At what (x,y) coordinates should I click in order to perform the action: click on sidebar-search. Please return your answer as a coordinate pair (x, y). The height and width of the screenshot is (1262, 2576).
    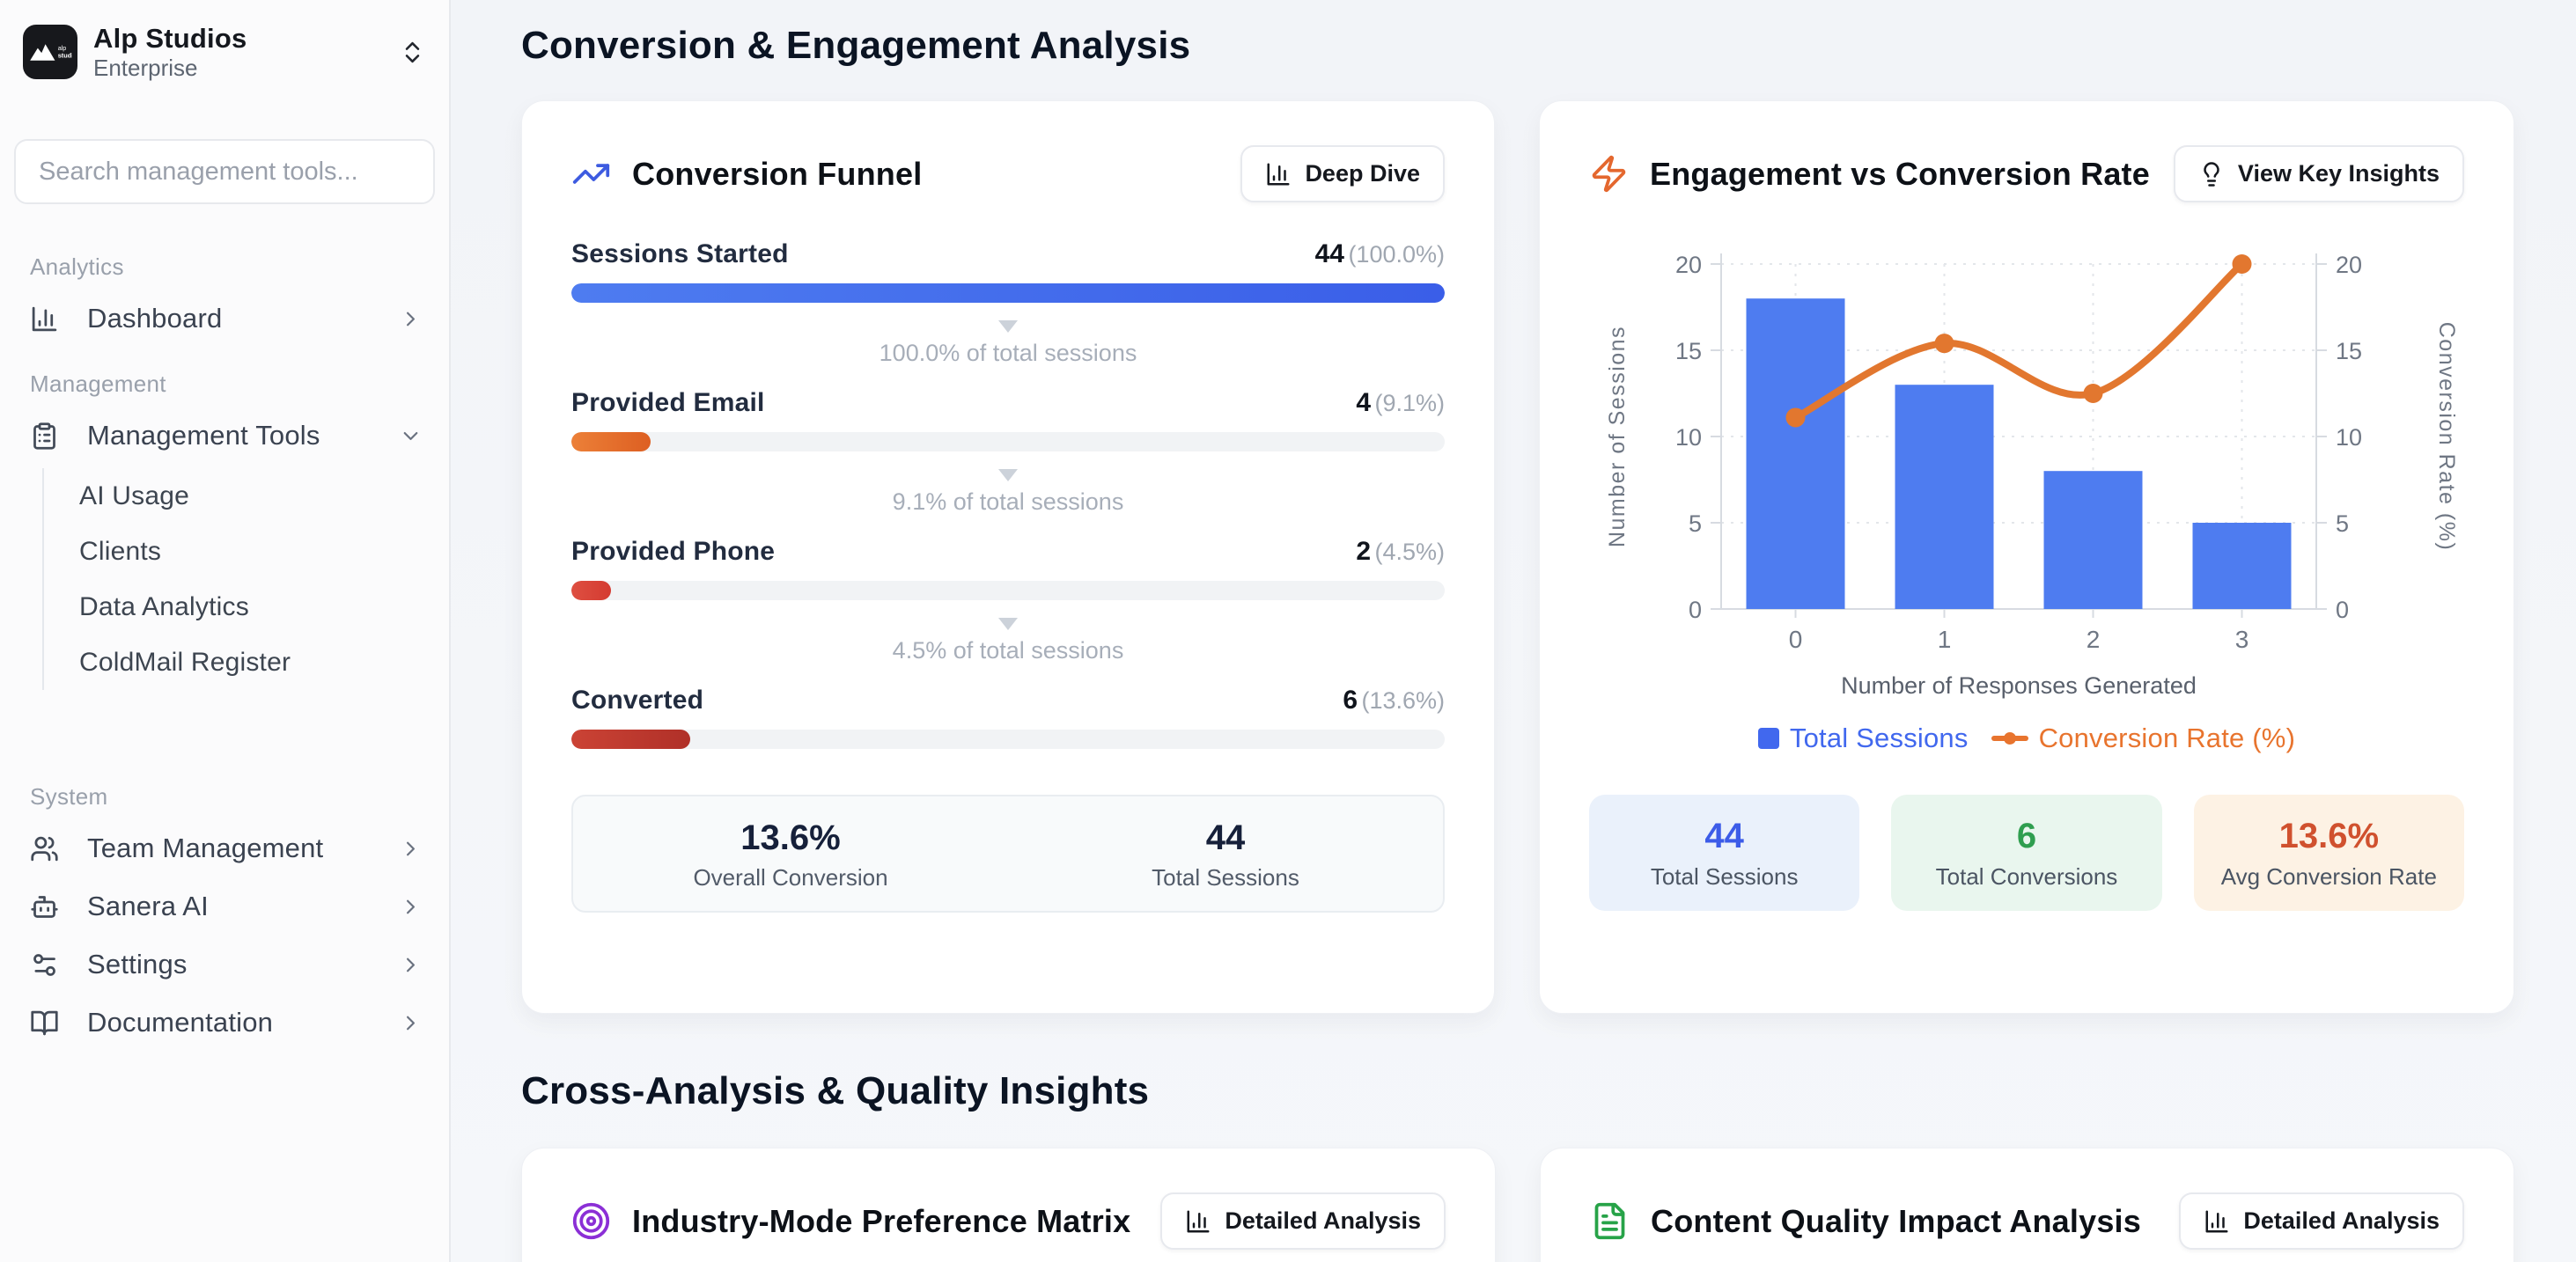
    Looking at the image, I should click on (225, 171).